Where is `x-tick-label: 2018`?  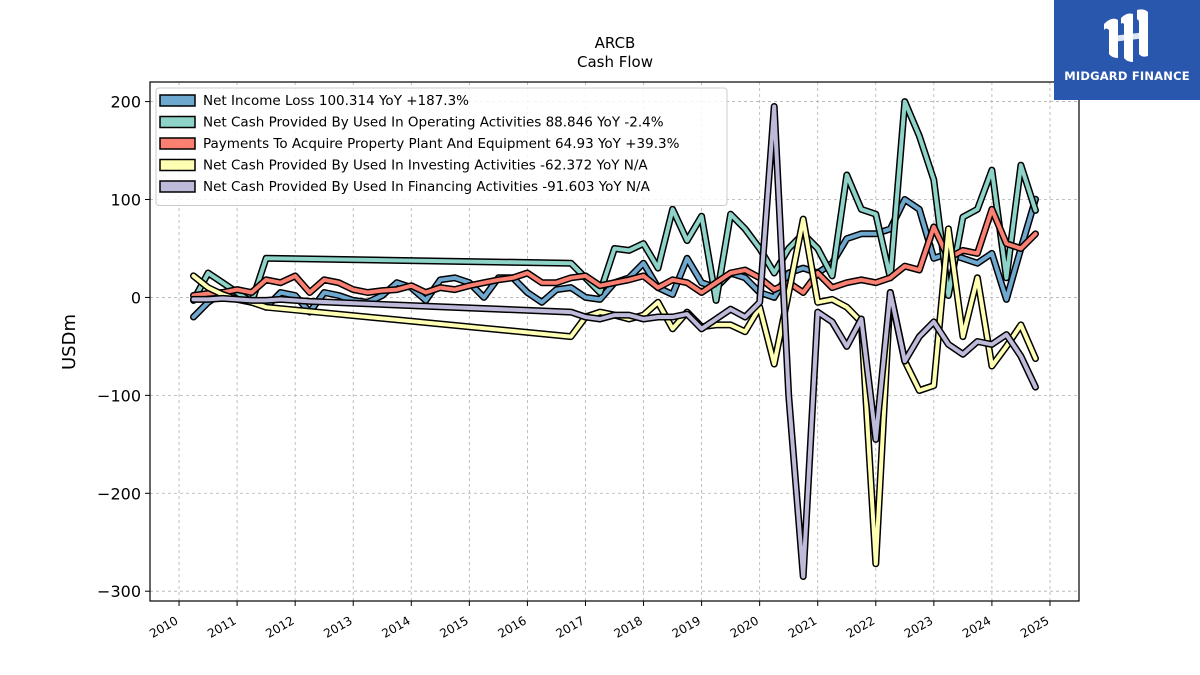
x-tick-label: 2018 is located at coordinates (628, 626).